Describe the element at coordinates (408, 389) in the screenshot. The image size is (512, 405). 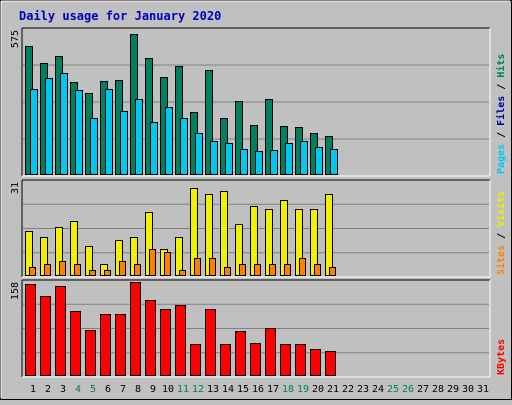
I see `x-tick-label-day-26: 26` at that location.